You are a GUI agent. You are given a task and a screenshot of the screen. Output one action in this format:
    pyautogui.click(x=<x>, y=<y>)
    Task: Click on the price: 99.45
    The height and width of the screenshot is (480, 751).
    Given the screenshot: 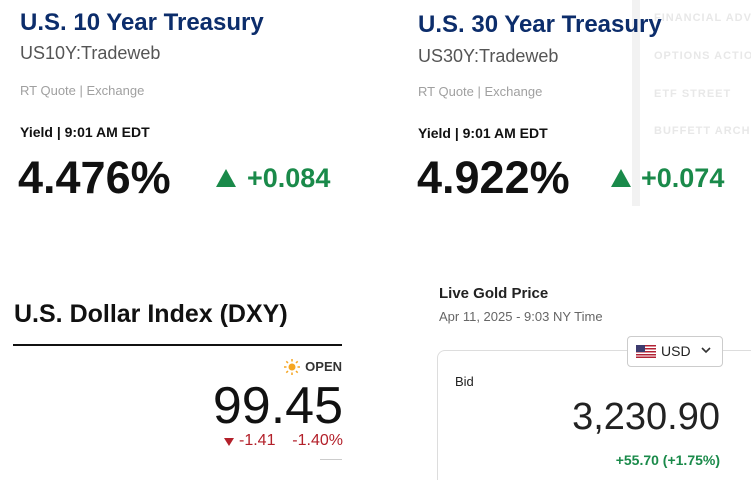 What is the action you would take?
    pyautogui.click(x=277, y=406)
    